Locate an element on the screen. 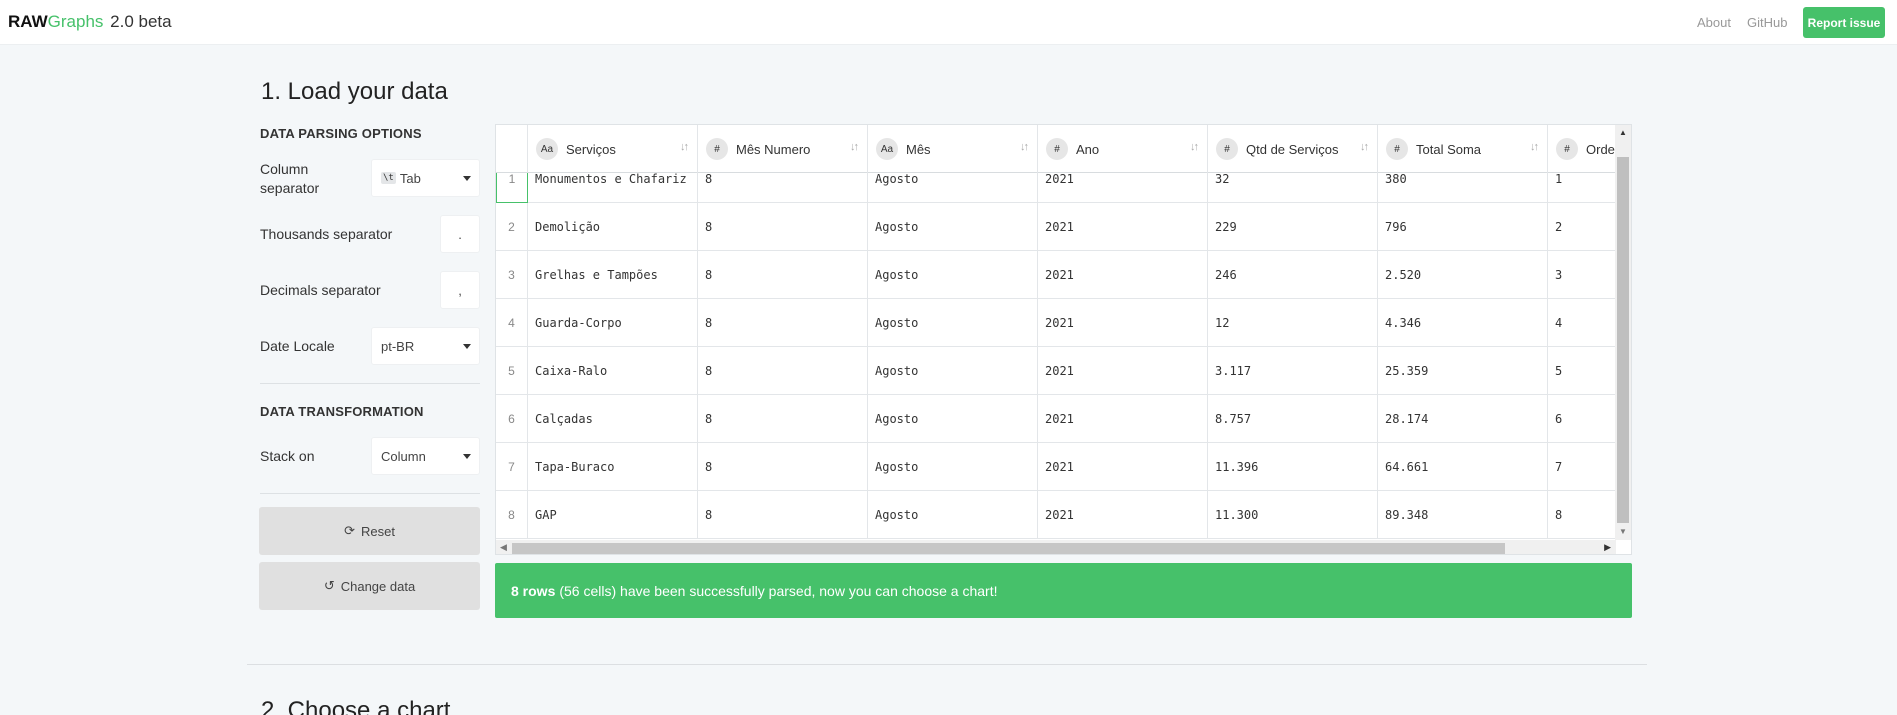 The height and width of the screenshot is (715, 1897). table-row: 6 Calçadas 8 Agosto 2021 8.757 28.174 6 is located at coordinates (1056, 419).